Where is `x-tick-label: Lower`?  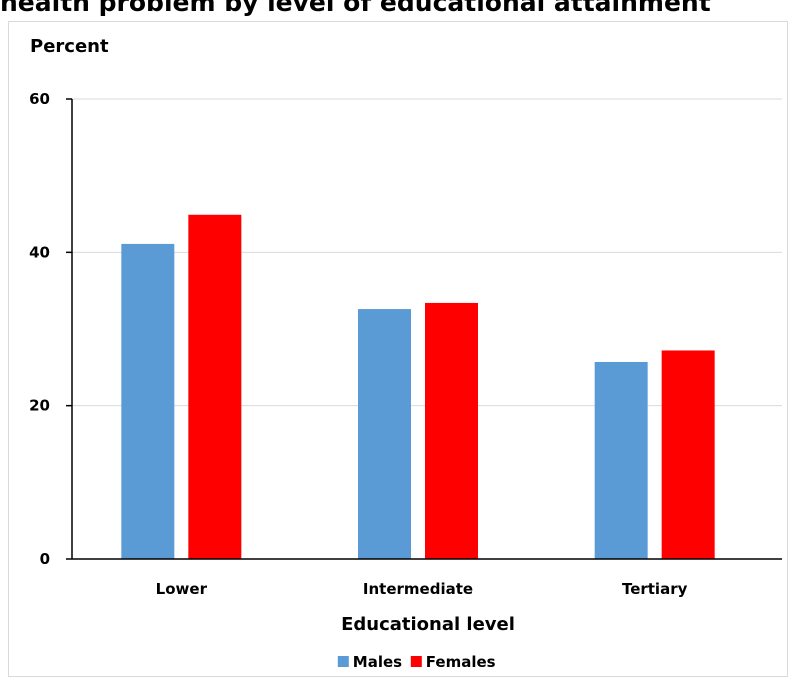 x-tick-label: Lower is located at coordinates (182, 589).